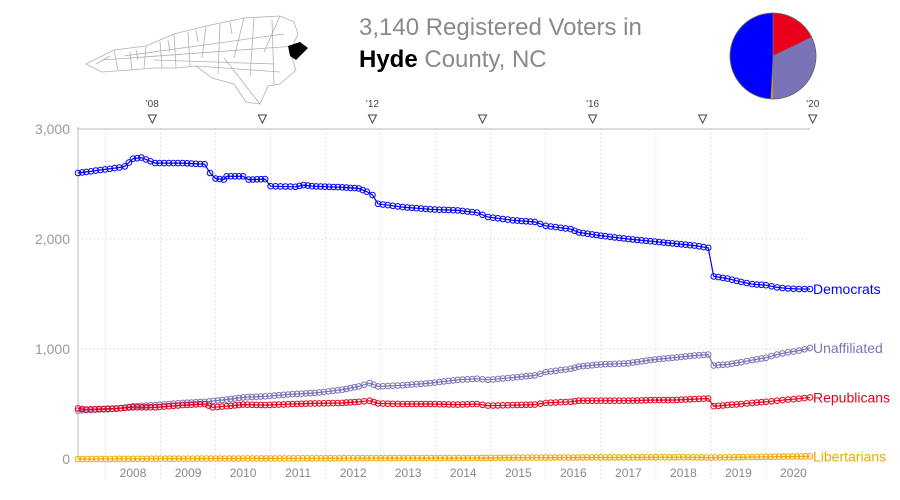 Image resolution: width=900 pixels, height=500 pixels. Describe the element at coordinates (453, 60) in the screenshot. I see `title-line-2: Hyde County, NC` at that location.